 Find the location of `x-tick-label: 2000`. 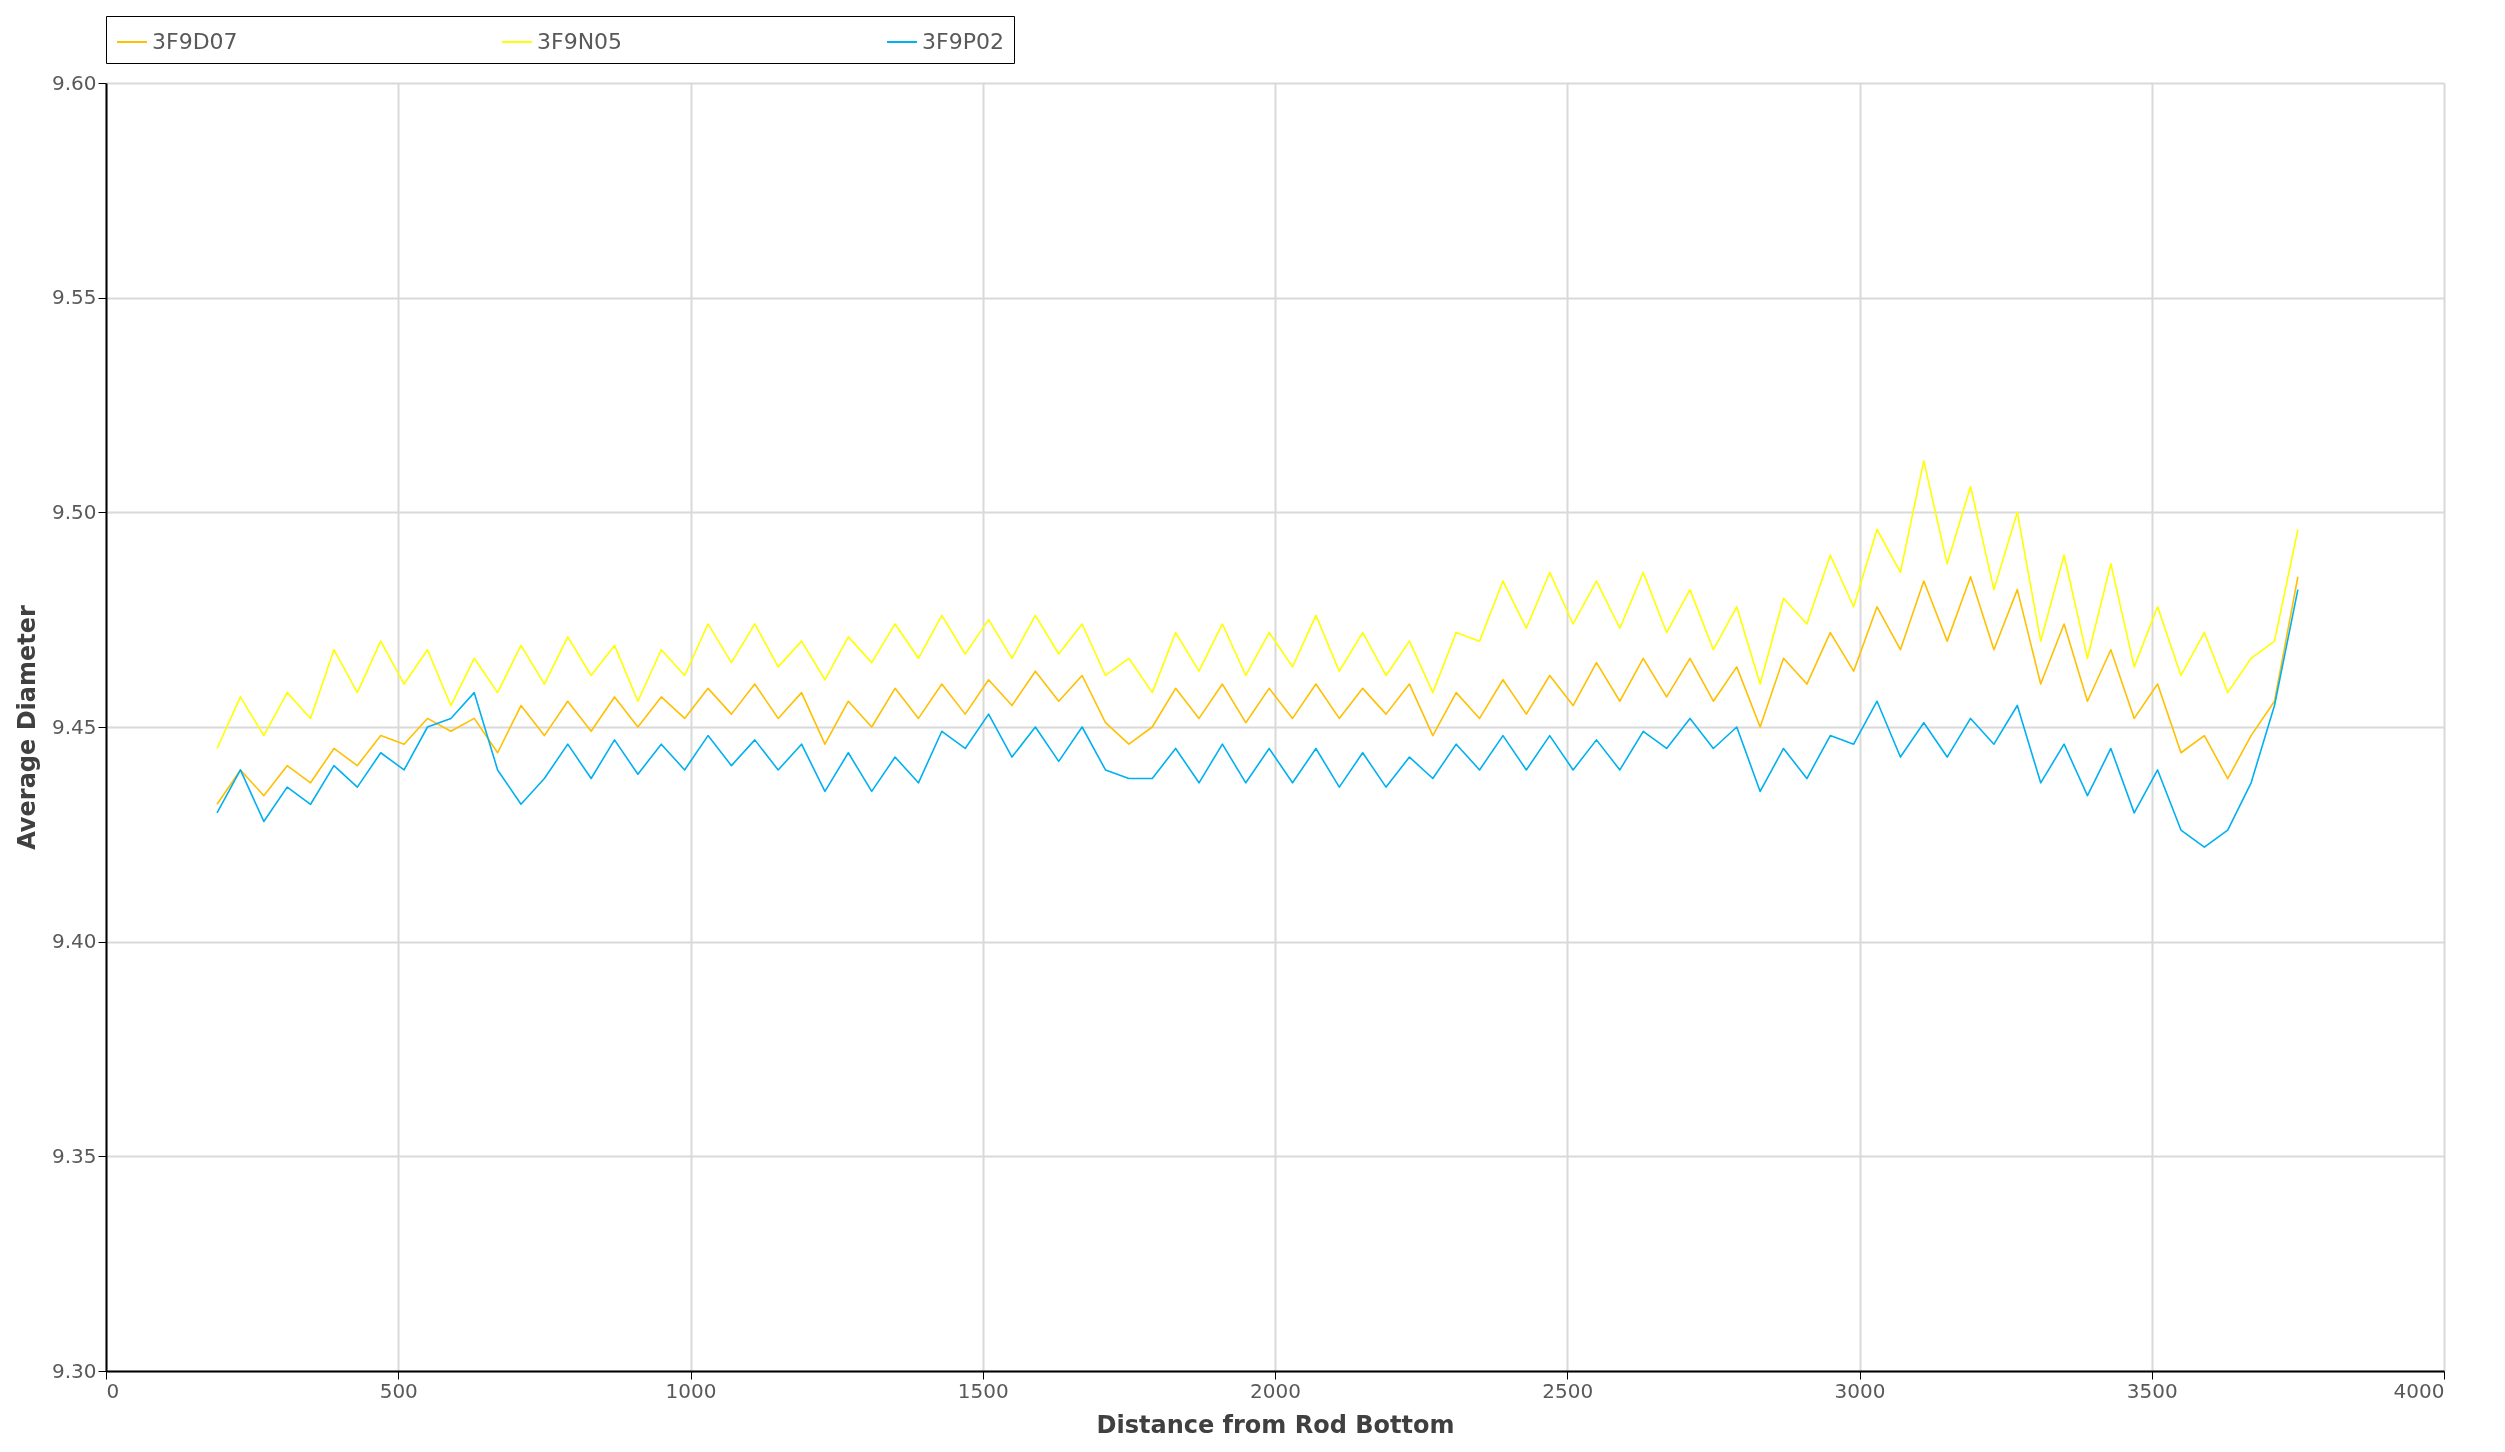

x-tick-label: 2000 is located at coordinates (1275, 1390).